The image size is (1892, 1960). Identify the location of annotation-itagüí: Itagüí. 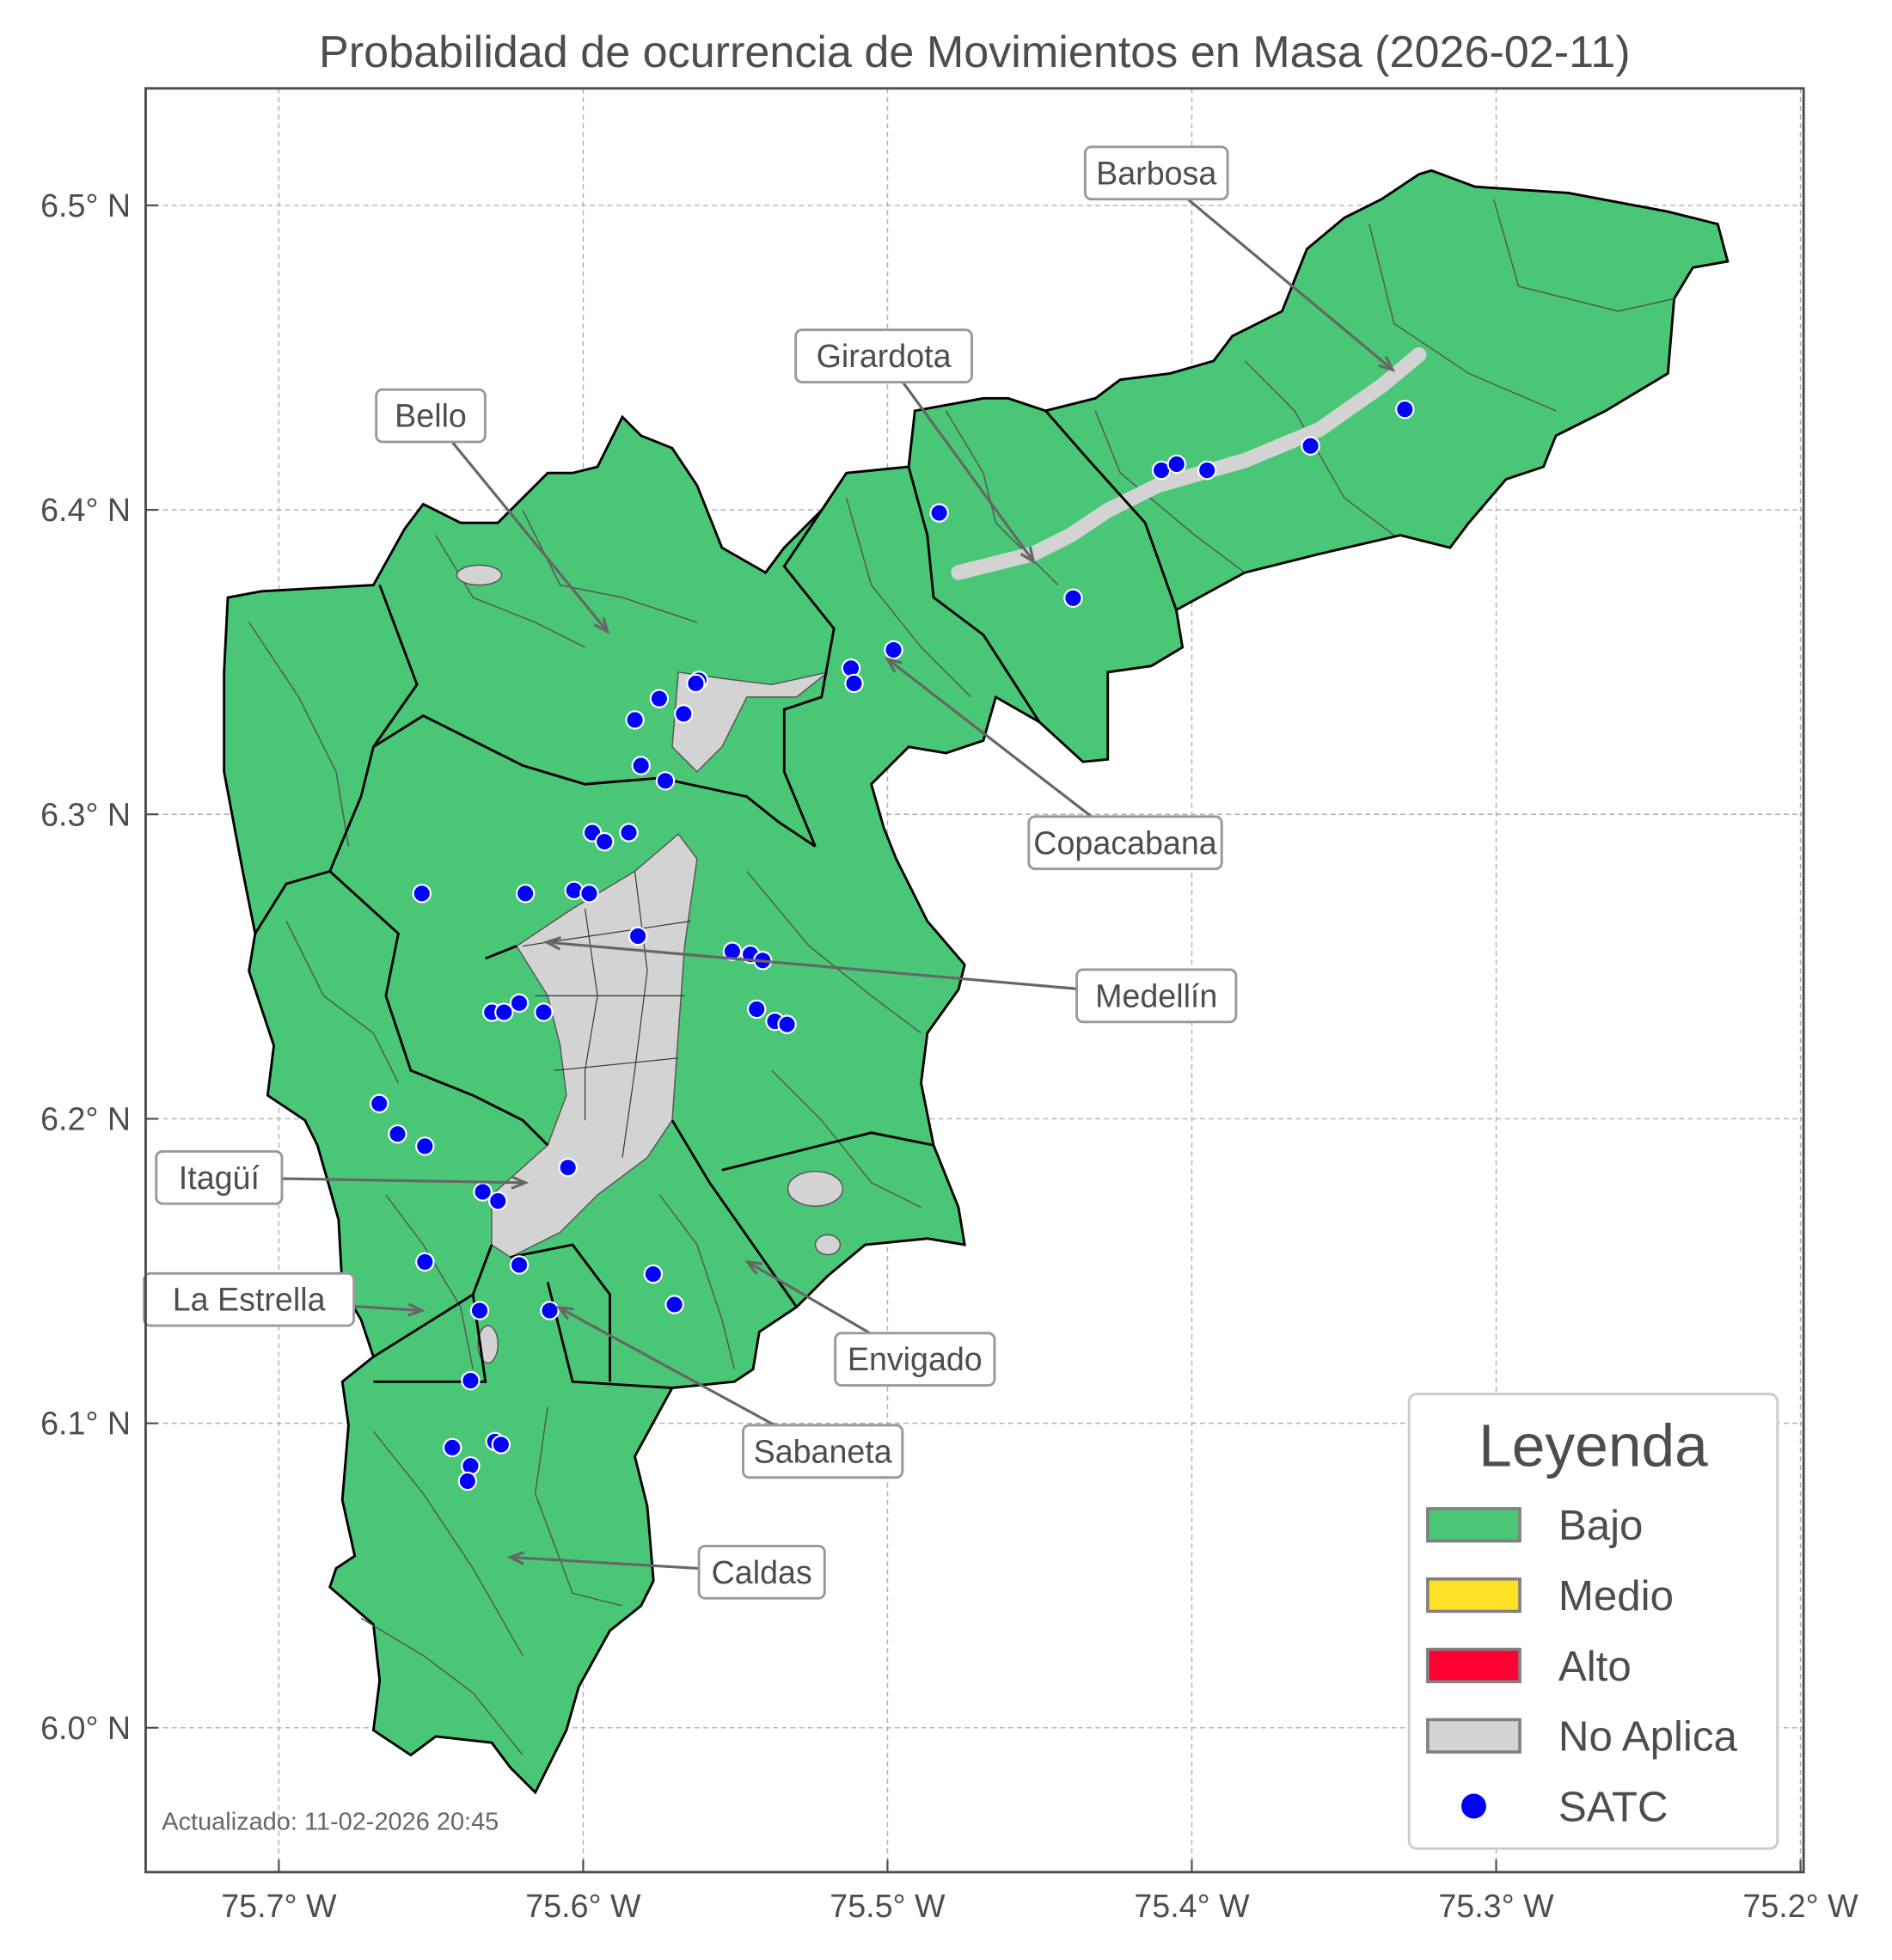
(342, 1177).